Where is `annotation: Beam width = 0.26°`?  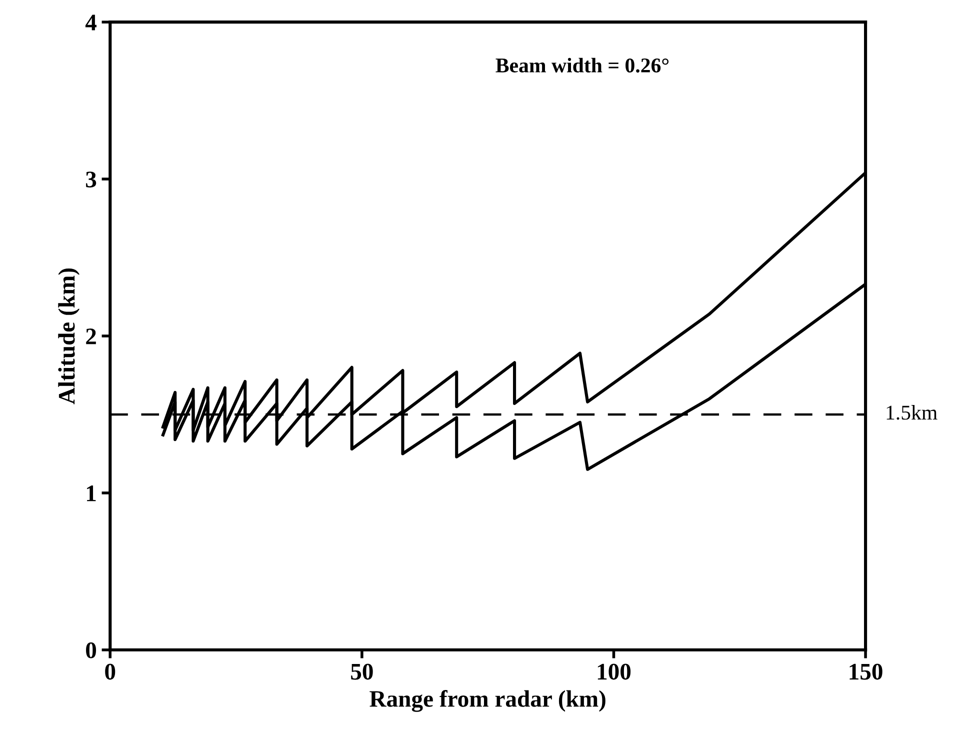 annotation: Beam width = 0.26° is located at coordinates (582, 65).